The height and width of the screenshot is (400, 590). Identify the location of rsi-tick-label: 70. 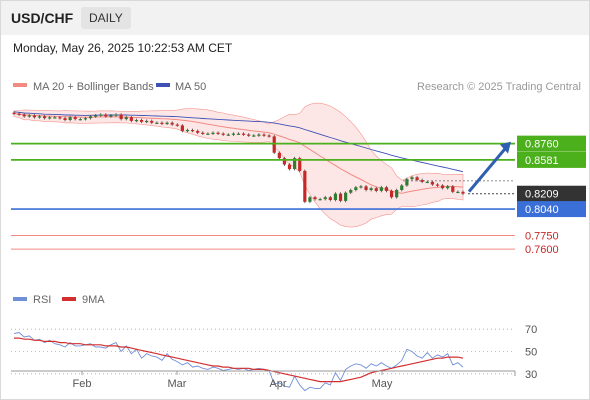
(531, 330).